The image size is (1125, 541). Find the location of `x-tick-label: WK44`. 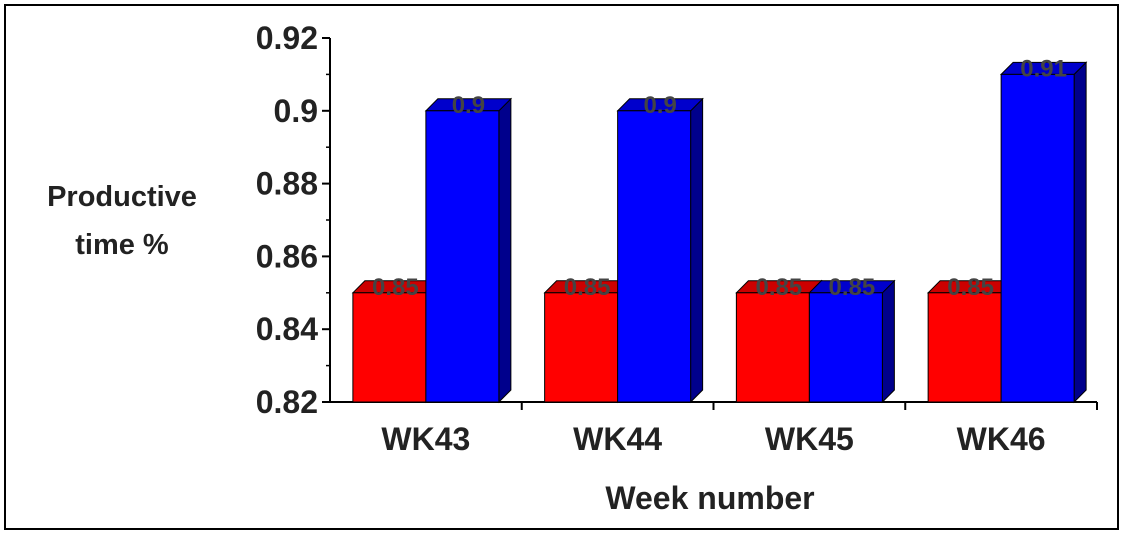

x-tick-label: WK44 is located at coordinates (617, 439).